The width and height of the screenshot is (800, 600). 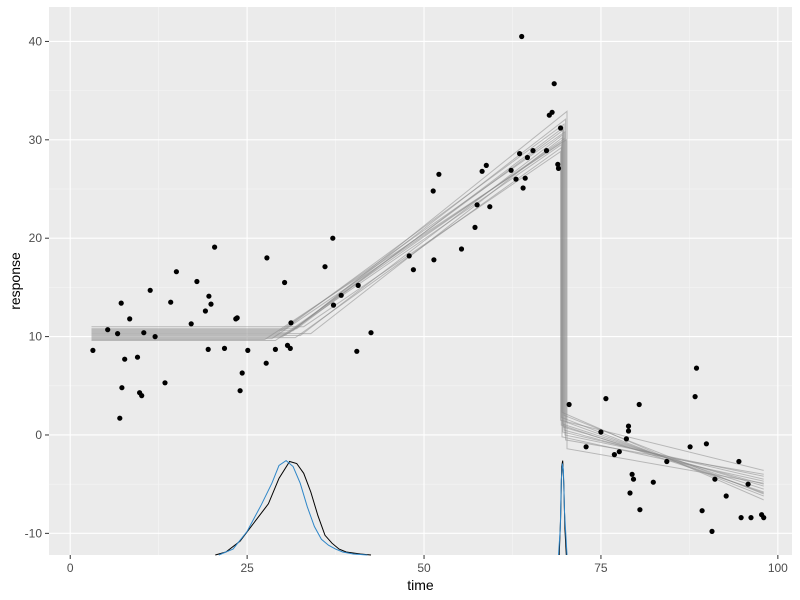 I want to click on x-axis-title: time, so click(x=420, y=585).